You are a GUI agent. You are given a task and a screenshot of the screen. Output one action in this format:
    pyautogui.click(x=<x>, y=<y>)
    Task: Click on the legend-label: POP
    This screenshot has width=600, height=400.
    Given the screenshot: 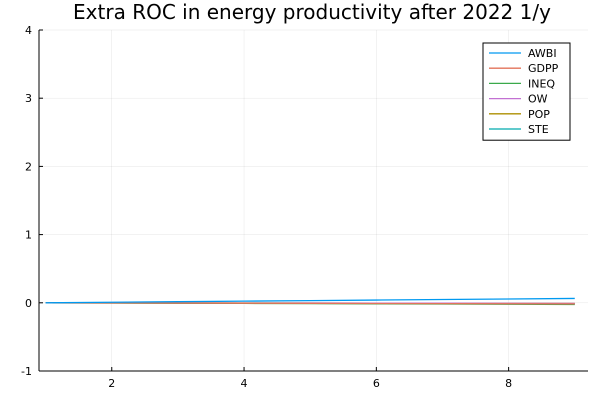 What is the action you would take?
    pyautogui.click(x=539, y=114)
    